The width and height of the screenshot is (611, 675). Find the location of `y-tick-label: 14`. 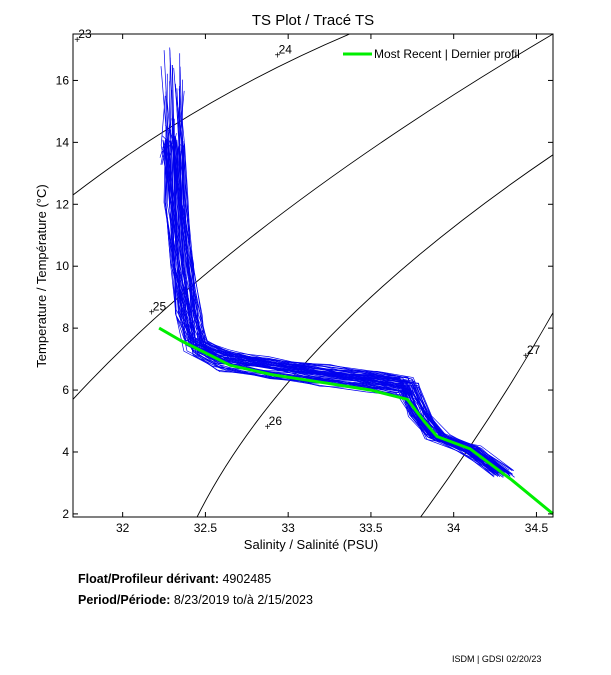

y-tick-label: 14 is located at coordinates (63, 142).